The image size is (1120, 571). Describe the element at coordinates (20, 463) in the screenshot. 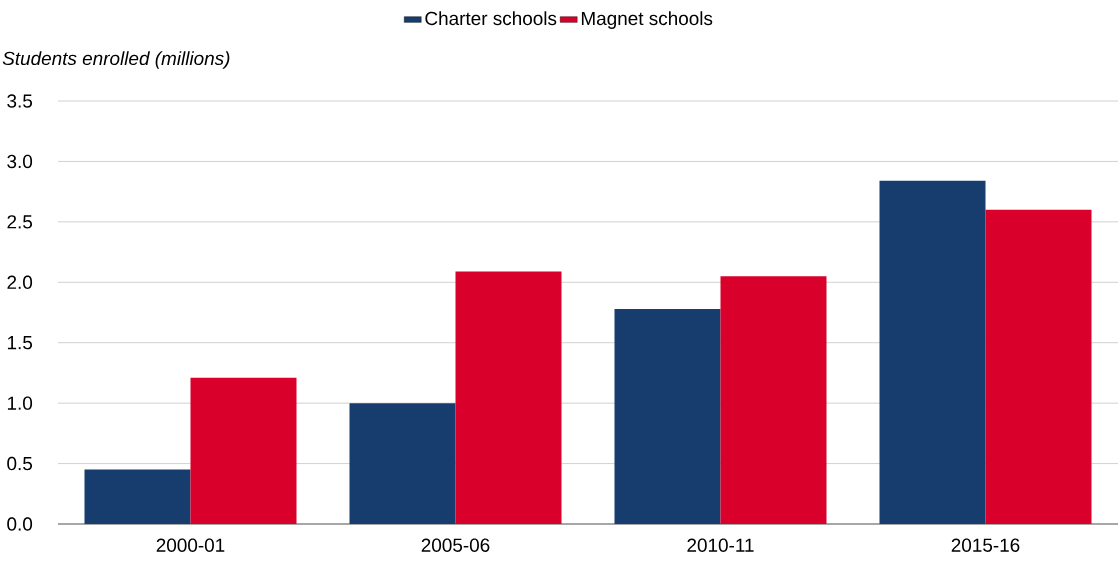

I see `y-tick-label: 0.5` at that location.